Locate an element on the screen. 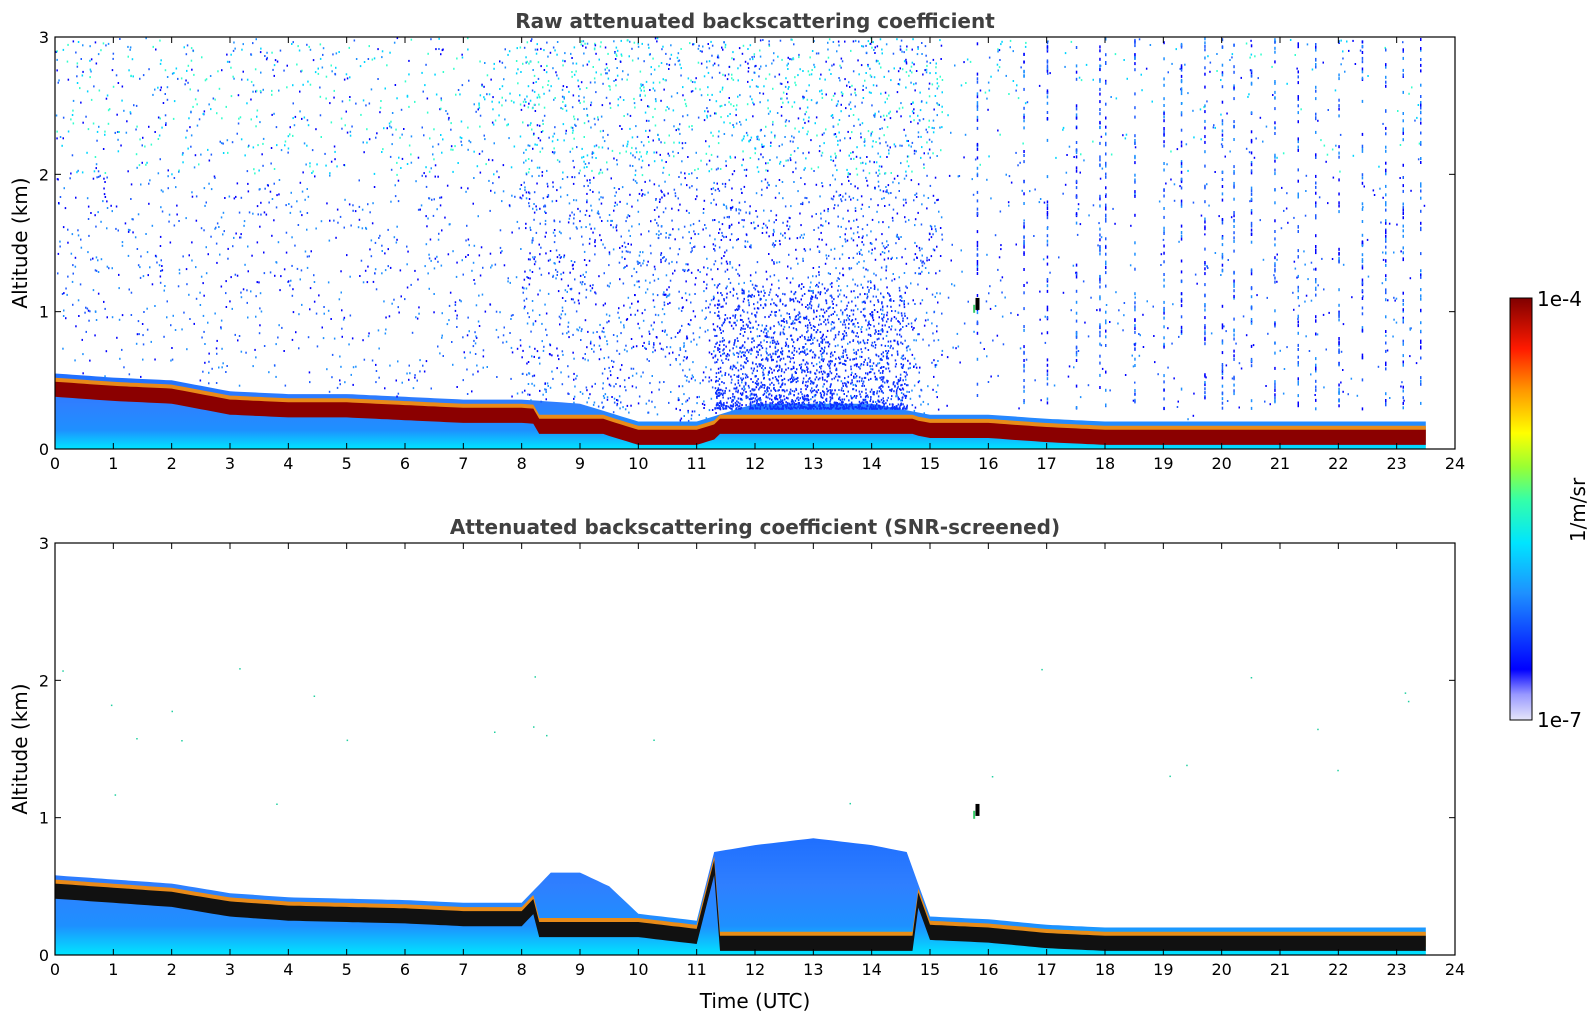 The height and width of the screenshot is (1020, 1595). colorbar-min-label: 1e-7 is located at coordinates (1559, 720).